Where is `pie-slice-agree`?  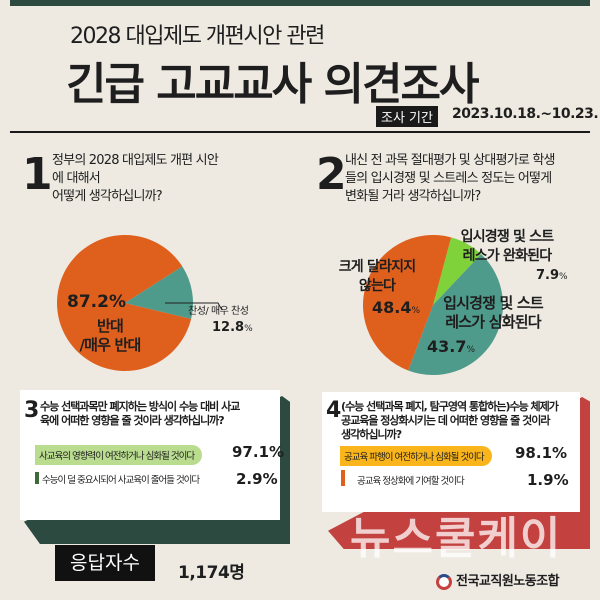 pie-slice-agree is located at coordinates (159, 292).